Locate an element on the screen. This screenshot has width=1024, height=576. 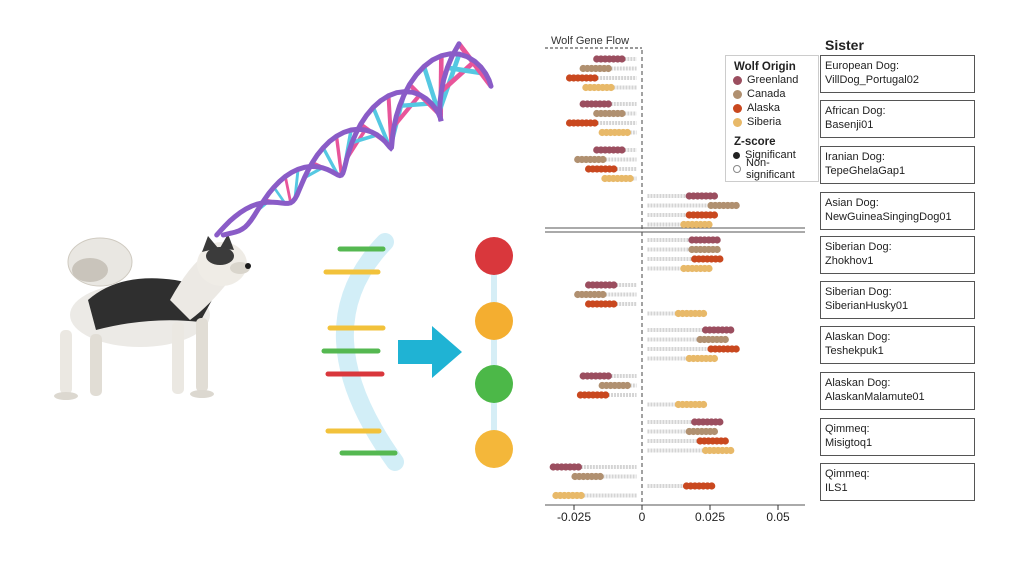
sister-header: Sister is located at coordinates (844, 45).